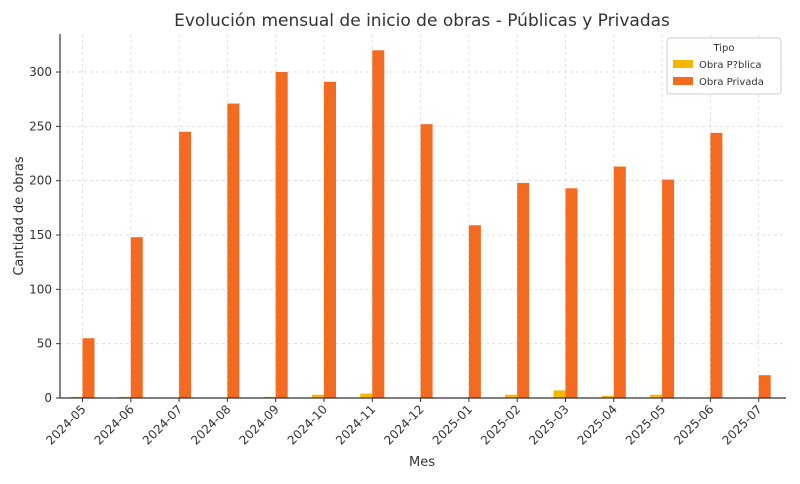  I want to click on x-tick-label: 2024-06, so click(114, 424).